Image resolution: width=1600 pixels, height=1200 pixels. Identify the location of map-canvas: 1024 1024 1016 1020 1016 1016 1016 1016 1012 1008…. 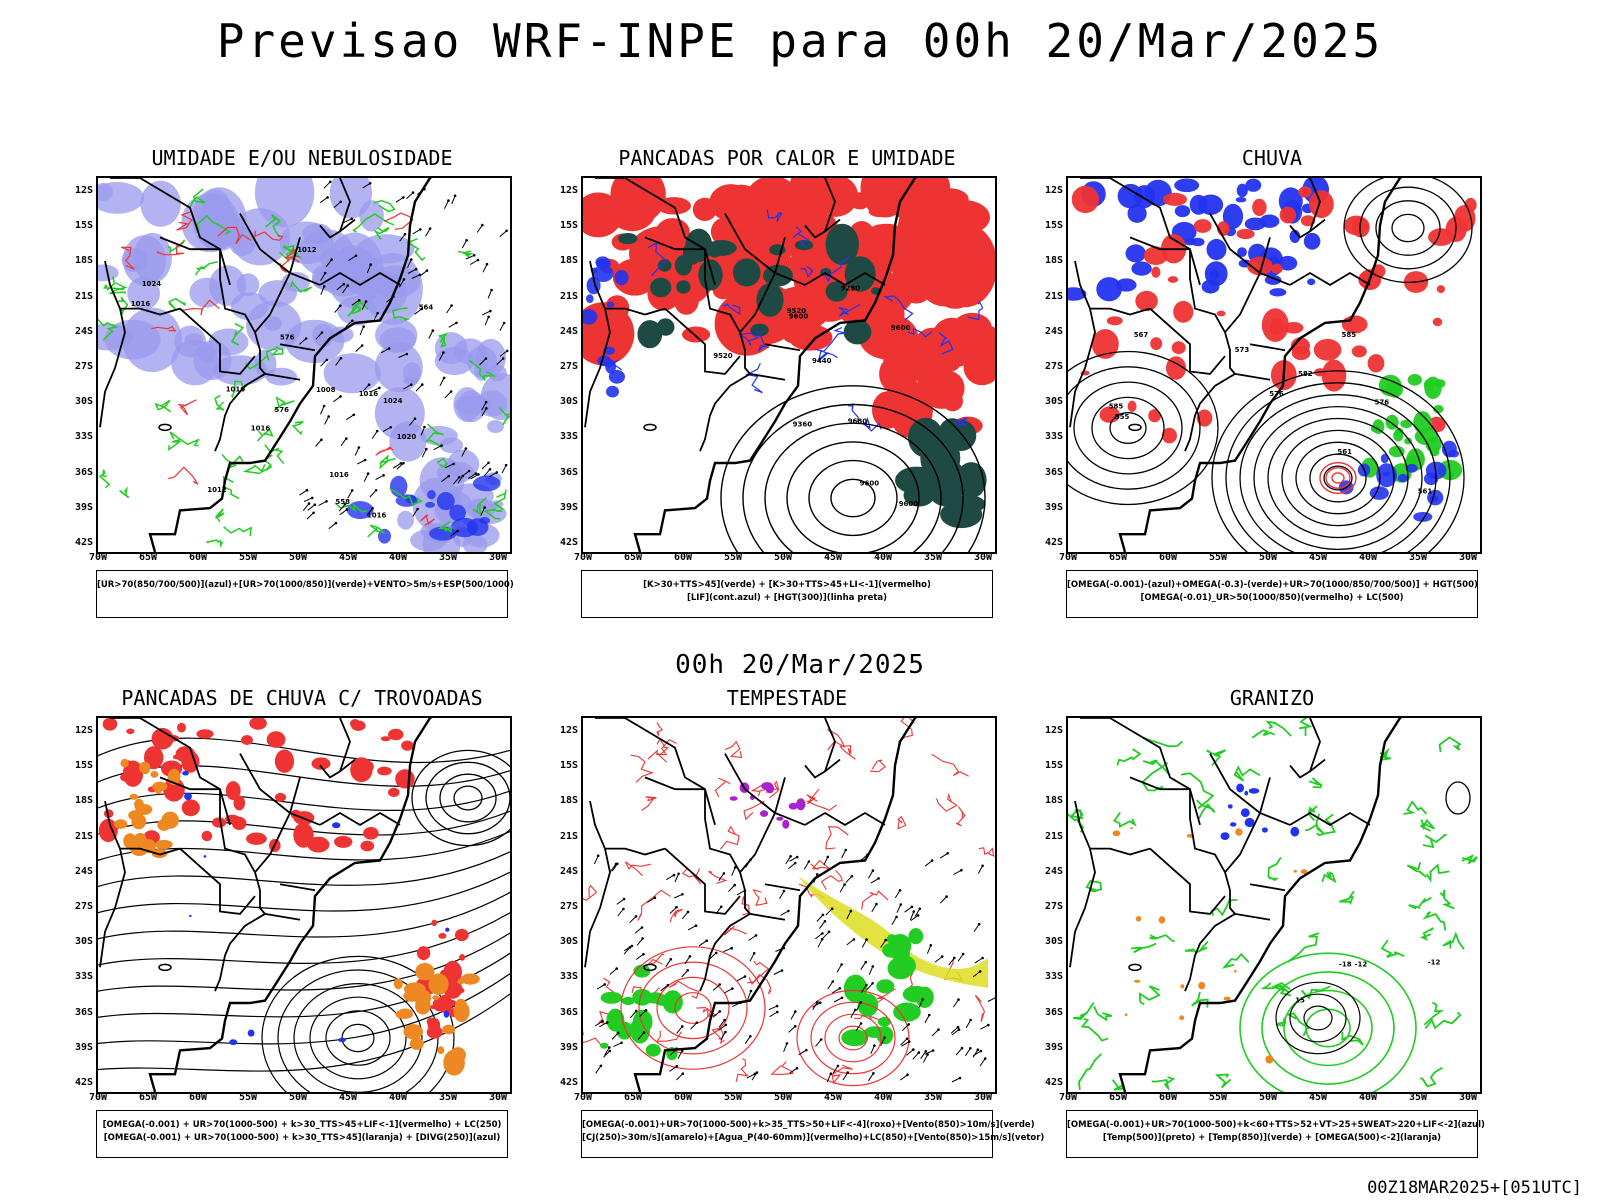
(304, 365).